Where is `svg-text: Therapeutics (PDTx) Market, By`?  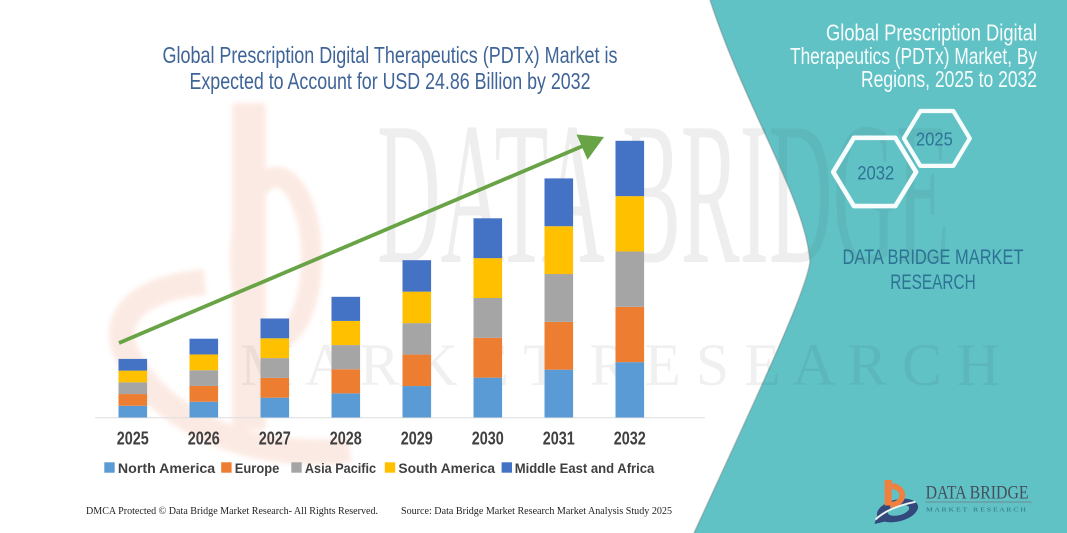 svg-text: Therapeutics (PDTx) Market, By is located at coordinates (913, 56).